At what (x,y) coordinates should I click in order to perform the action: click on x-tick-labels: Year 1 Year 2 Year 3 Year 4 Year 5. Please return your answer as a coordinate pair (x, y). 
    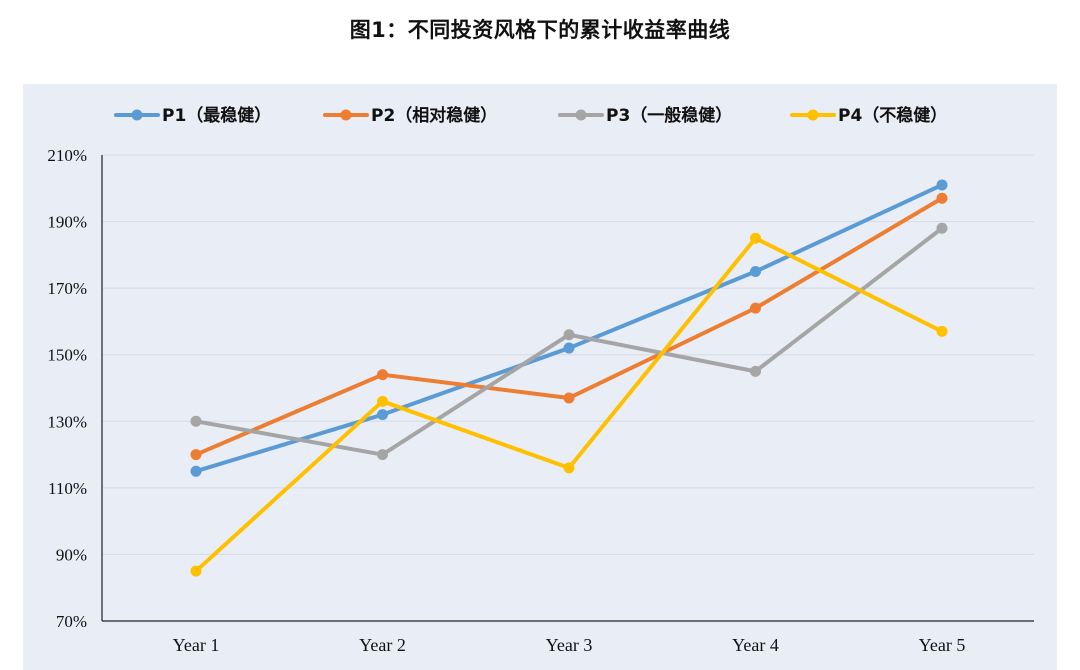
    Looking at the image, I should click on (569, 645).